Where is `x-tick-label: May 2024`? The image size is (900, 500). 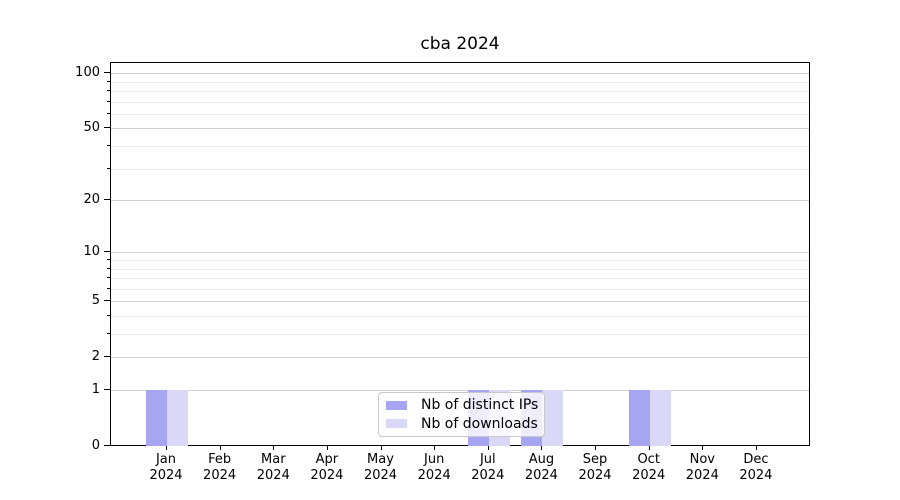 x-tick-label: May 2024 is located at coordinates (380, 467).